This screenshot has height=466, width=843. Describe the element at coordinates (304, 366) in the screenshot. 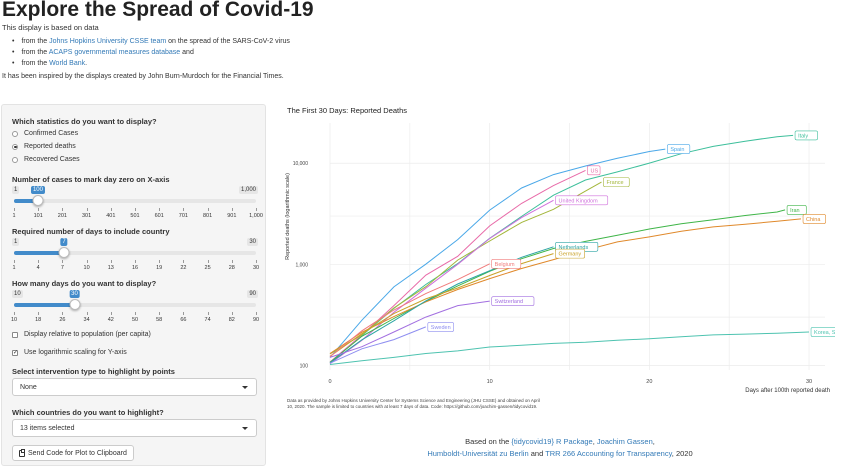

I see `y-tick-label: 100` at that location.